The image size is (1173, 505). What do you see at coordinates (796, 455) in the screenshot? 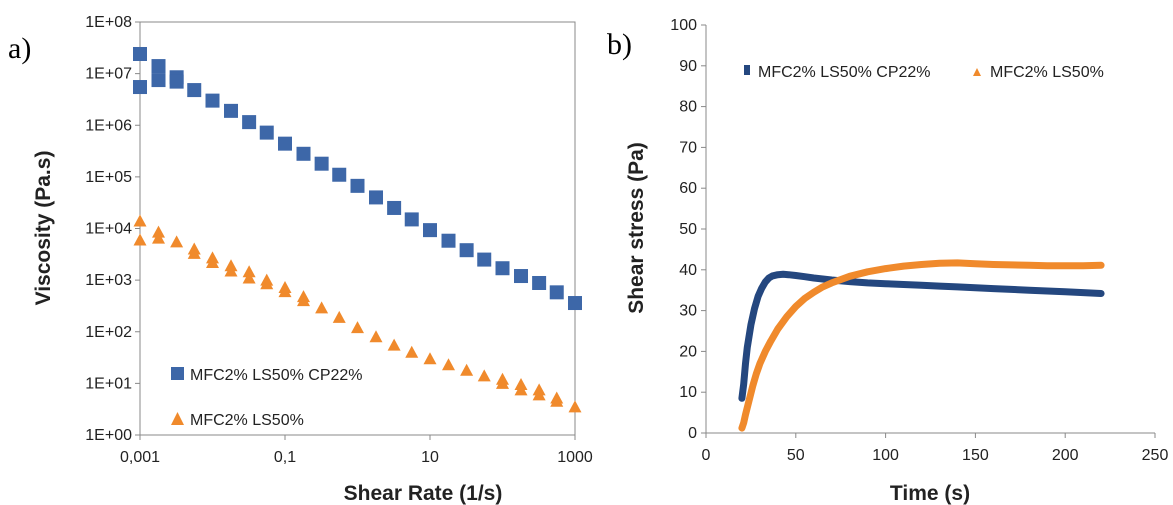
I see `chart-b-xtick-label: 50` at bounding box center [796, 455].